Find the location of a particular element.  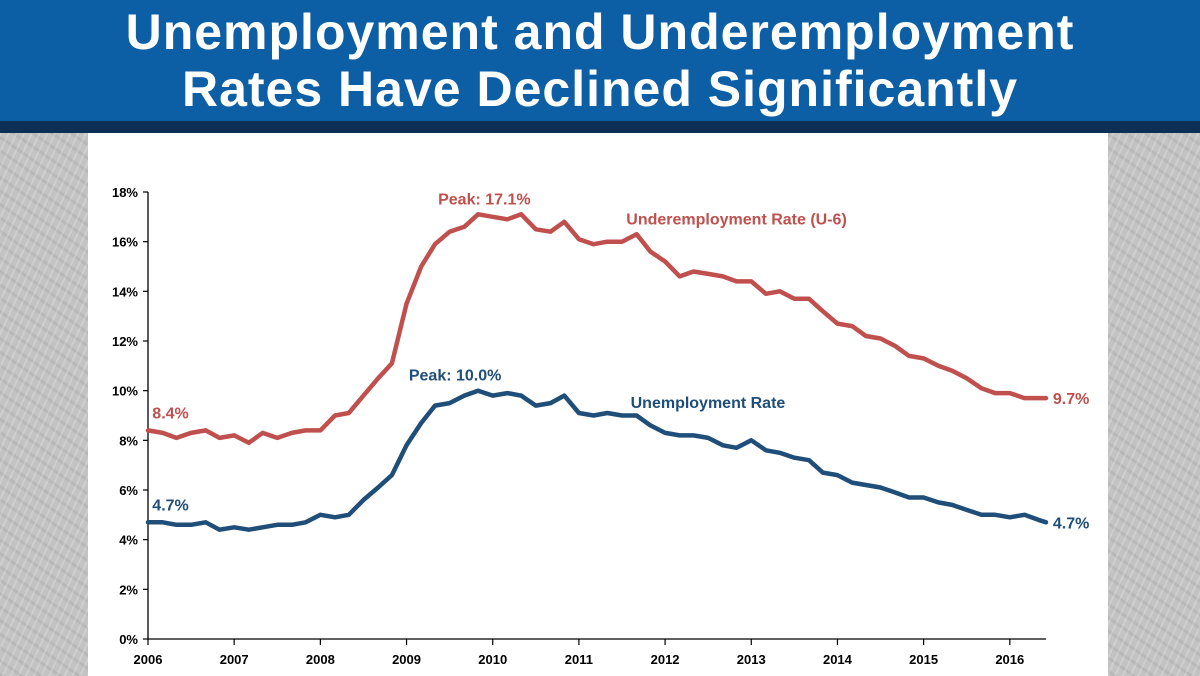

x-axis-tick-label: 2006 is located at coordinates (148, 659).